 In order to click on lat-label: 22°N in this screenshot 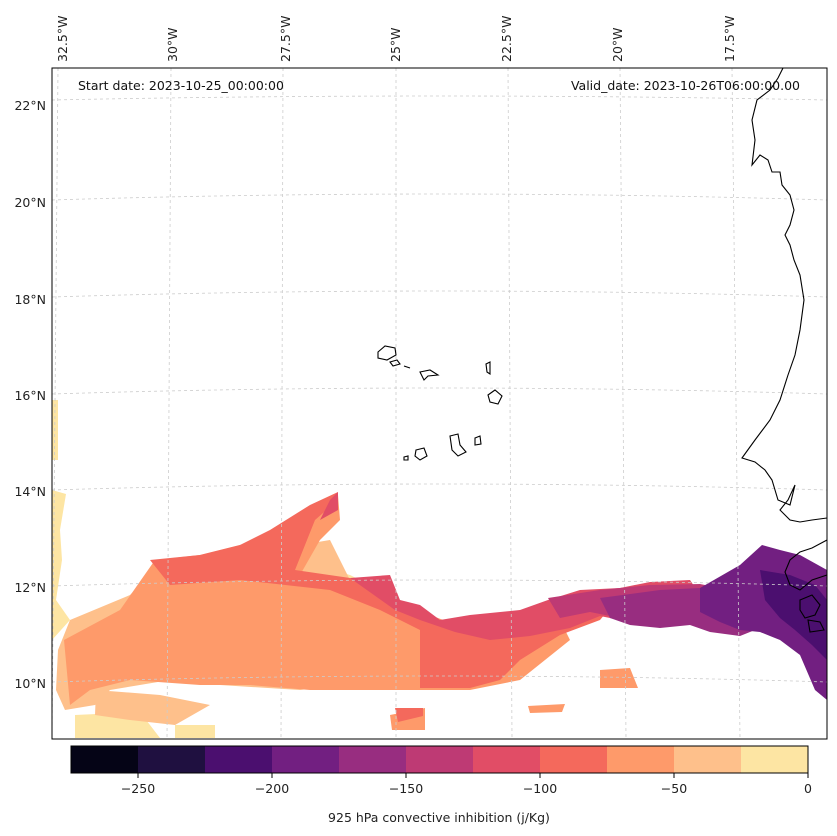, I will do `click(30, 105)`.